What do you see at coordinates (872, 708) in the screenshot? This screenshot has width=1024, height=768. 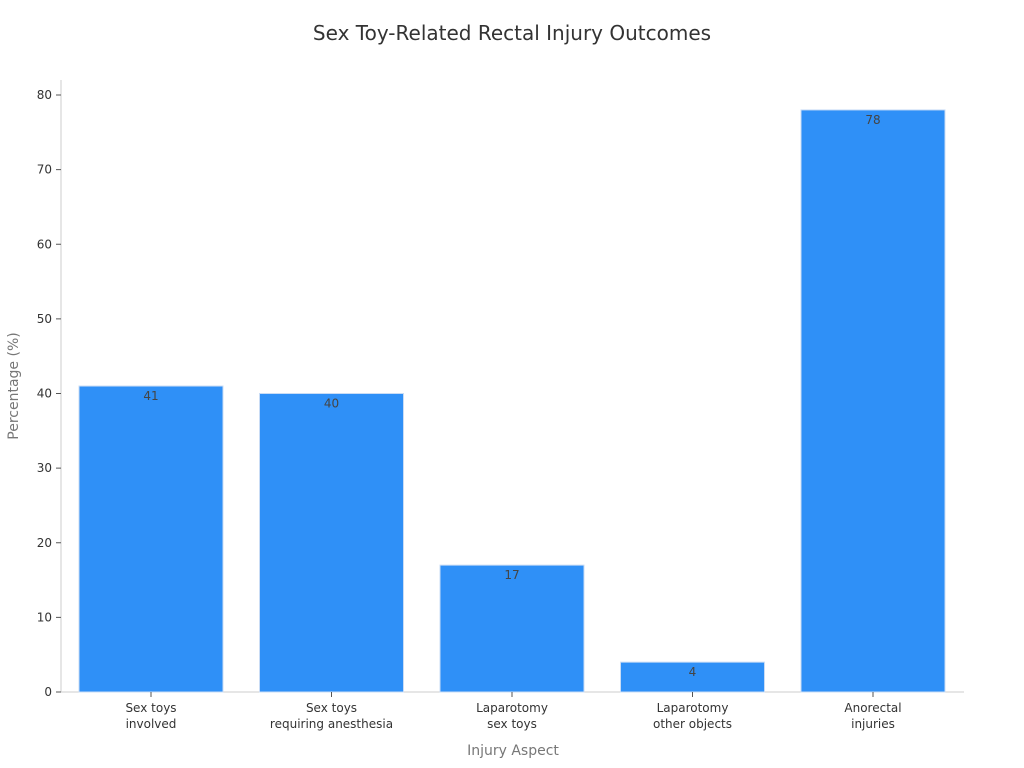 I see `x-tick-label: Anorectal` at bounding box center [872, 708].